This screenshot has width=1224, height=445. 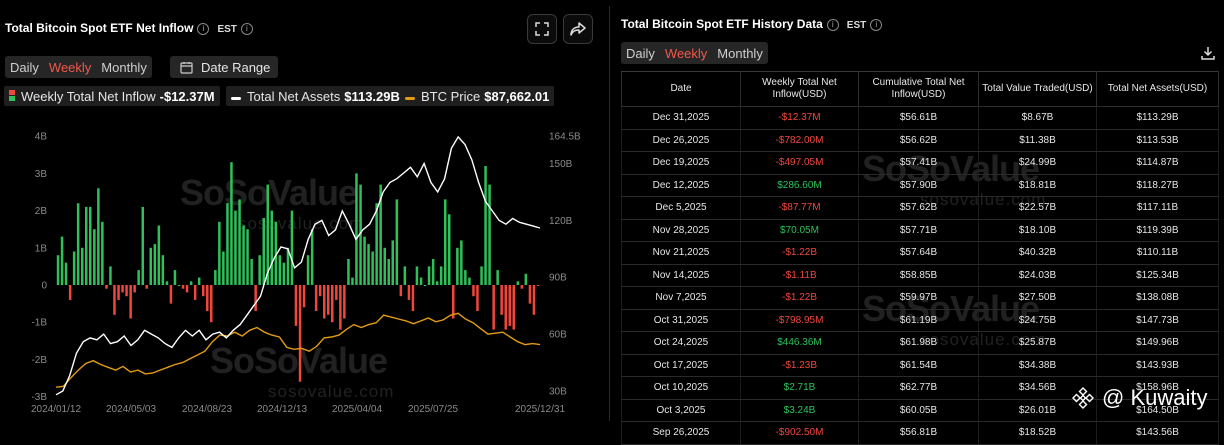 What do you see at coordinates (920, 410) in the screenshot?
I see `table-row: Oct 3,2025 $3.24B $60.05B $26.01B $164.50B` at bounding box center [920, 410].